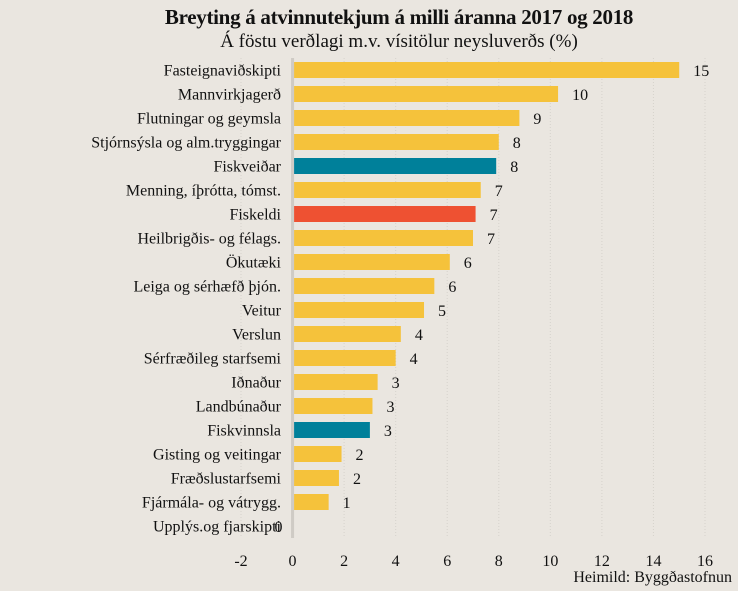 This screenshot has height=591, width=738. I want to click on x-tick-label: 8, so click(499, 561).